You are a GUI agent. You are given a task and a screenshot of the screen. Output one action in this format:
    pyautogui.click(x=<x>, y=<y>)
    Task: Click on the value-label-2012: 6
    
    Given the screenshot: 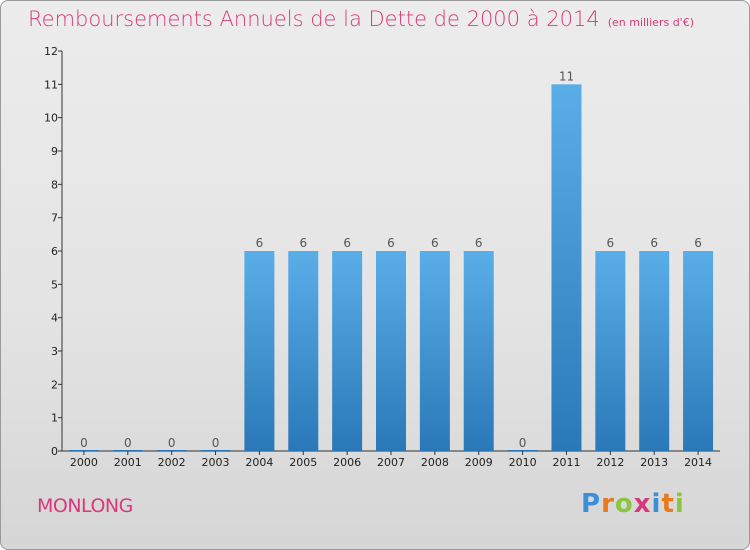 What is the action you would take?
    pyautogui.click(x=611, y=243)
    